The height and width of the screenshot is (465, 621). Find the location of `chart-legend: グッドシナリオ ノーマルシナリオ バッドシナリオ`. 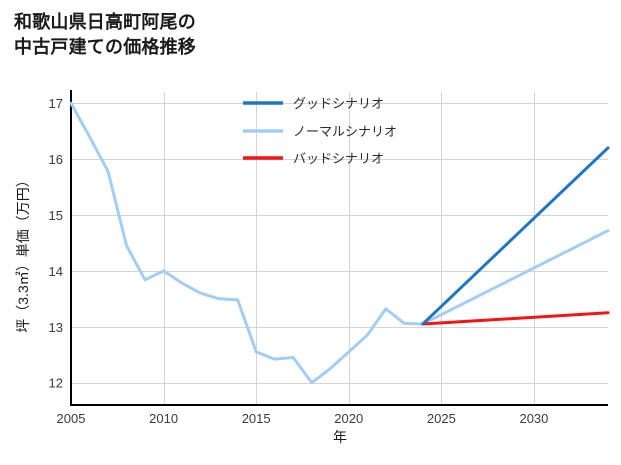

chart-legend: グッドシナリオ ノーマルシナリオ バッドシナリオ is located at coordinates (320, 131).